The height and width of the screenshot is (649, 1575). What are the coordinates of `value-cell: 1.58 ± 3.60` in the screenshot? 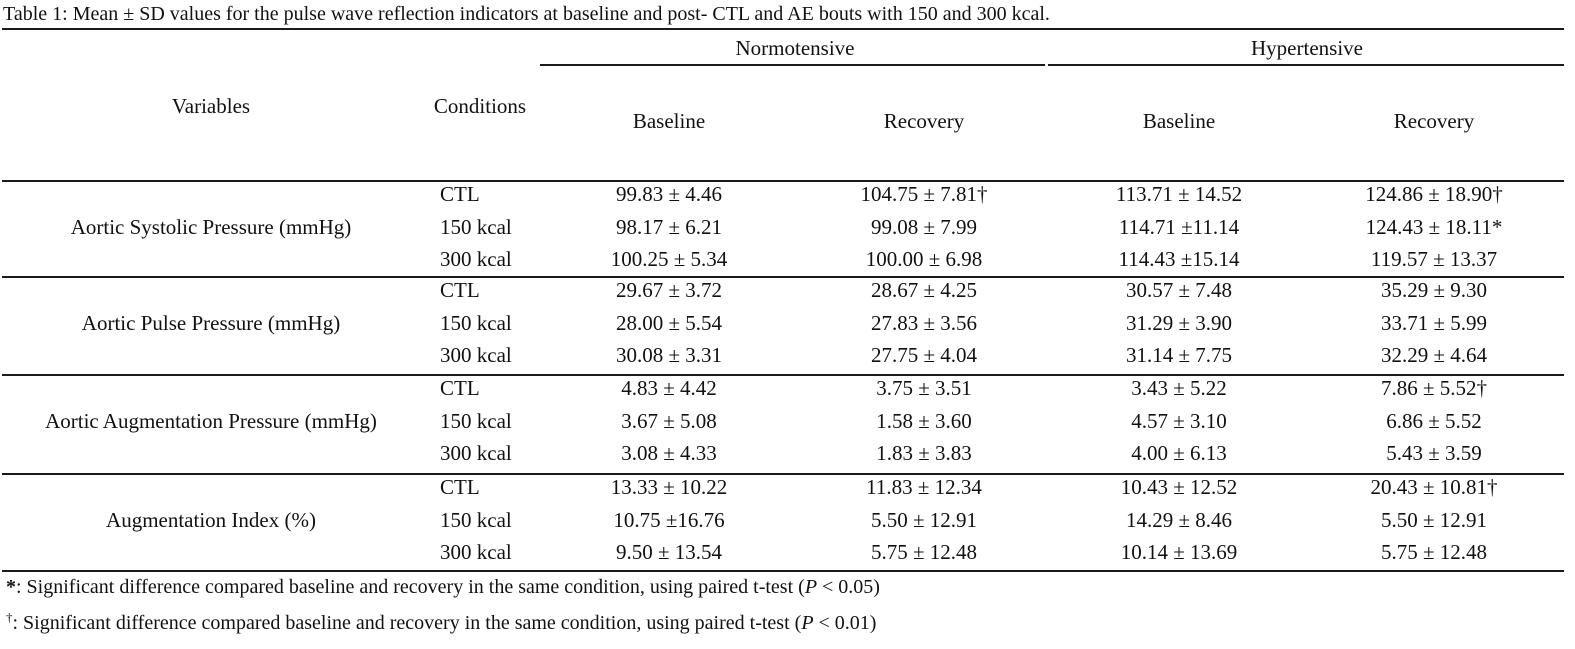 It's located at (924, 420).